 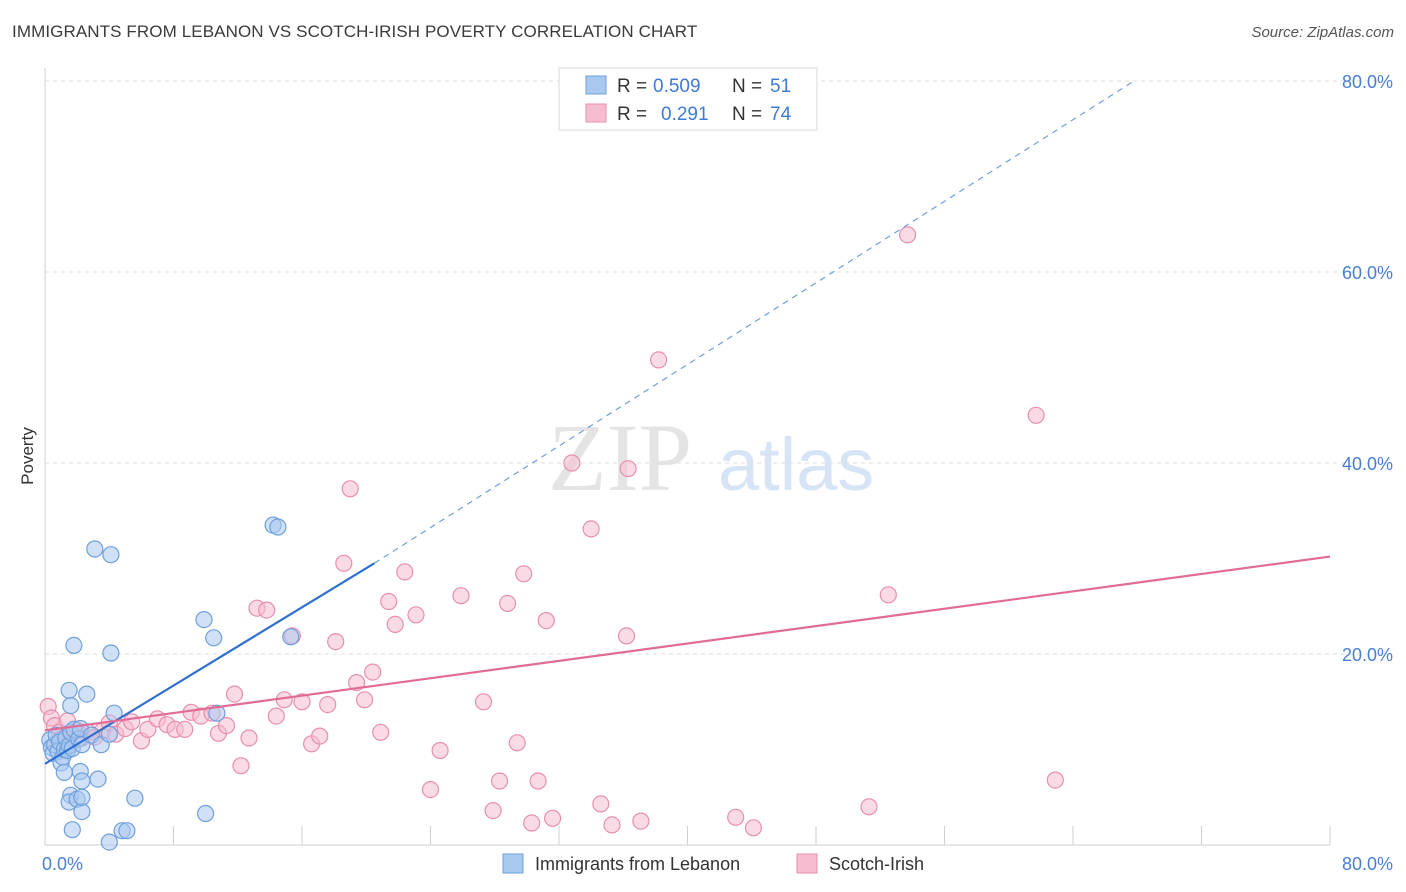 I want to click on lebanon-points, so click(x=170, y=683).